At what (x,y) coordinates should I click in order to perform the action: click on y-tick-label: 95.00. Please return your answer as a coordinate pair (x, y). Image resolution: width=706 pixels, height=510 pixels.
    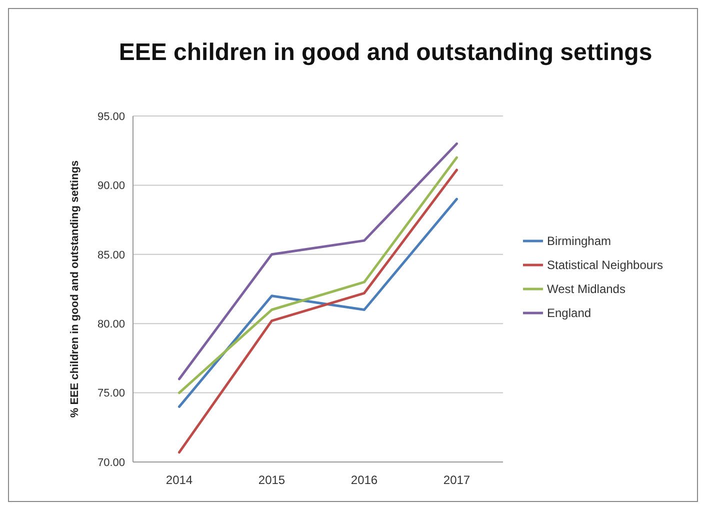
    Looking at the image, I should click on (111, 116).